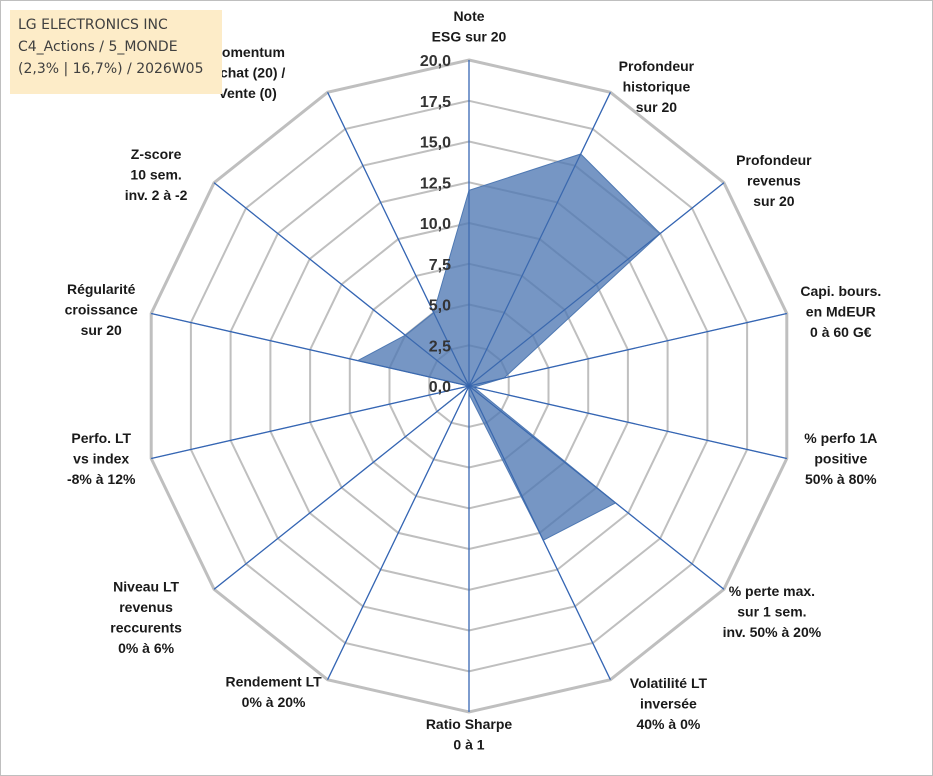 The width and height of the screenshot is (933, 776). I want to click on axis-label: Capi. bours. en MdEUR 0 à 60 G€, so click(840, 311).